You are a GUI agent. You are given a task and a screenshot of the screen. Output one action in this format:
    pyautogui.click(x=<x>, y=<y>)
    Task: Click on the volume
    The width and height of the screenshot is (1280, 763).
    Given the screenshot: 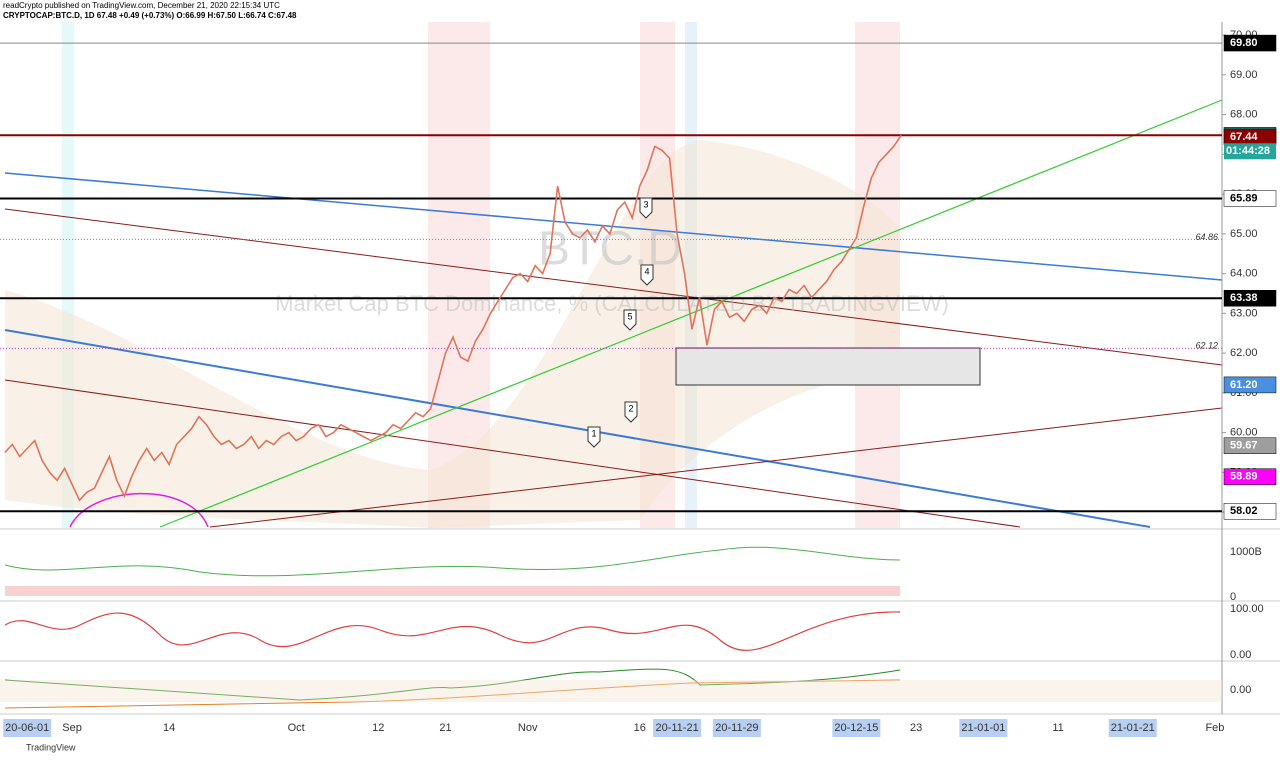 What is the action you would take?
    pyautogui.click(x=452, y=591)
    